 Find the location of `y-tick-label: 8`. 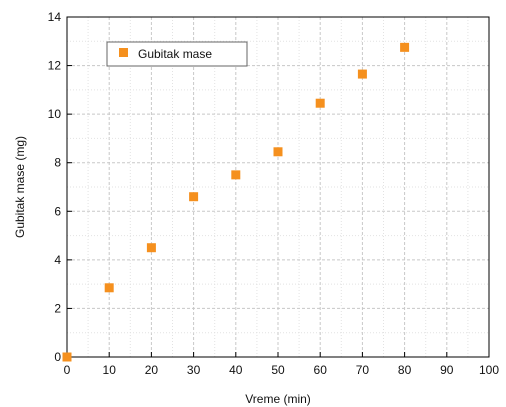

y-tick-label: 8 is located at coordinates (57, 163).